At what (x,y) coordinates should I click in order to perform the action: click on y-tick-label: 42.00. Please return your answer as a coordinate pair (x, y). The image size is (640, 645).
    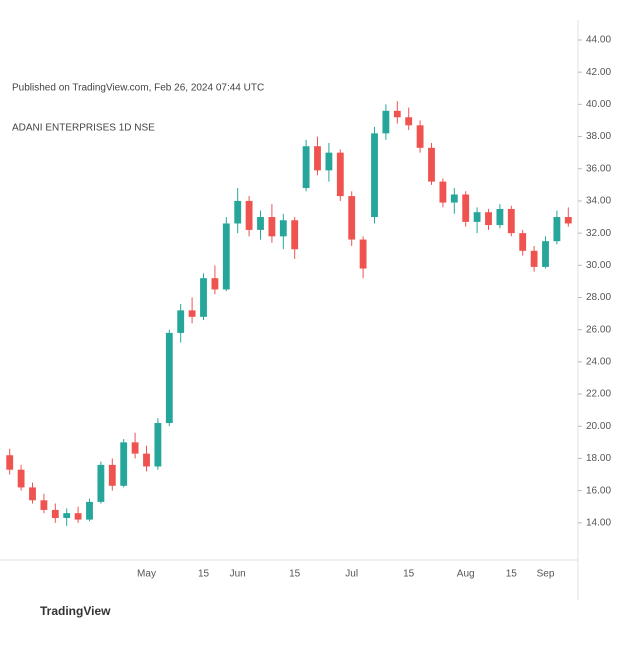
    Looking at the image, I should click on (598, 72).